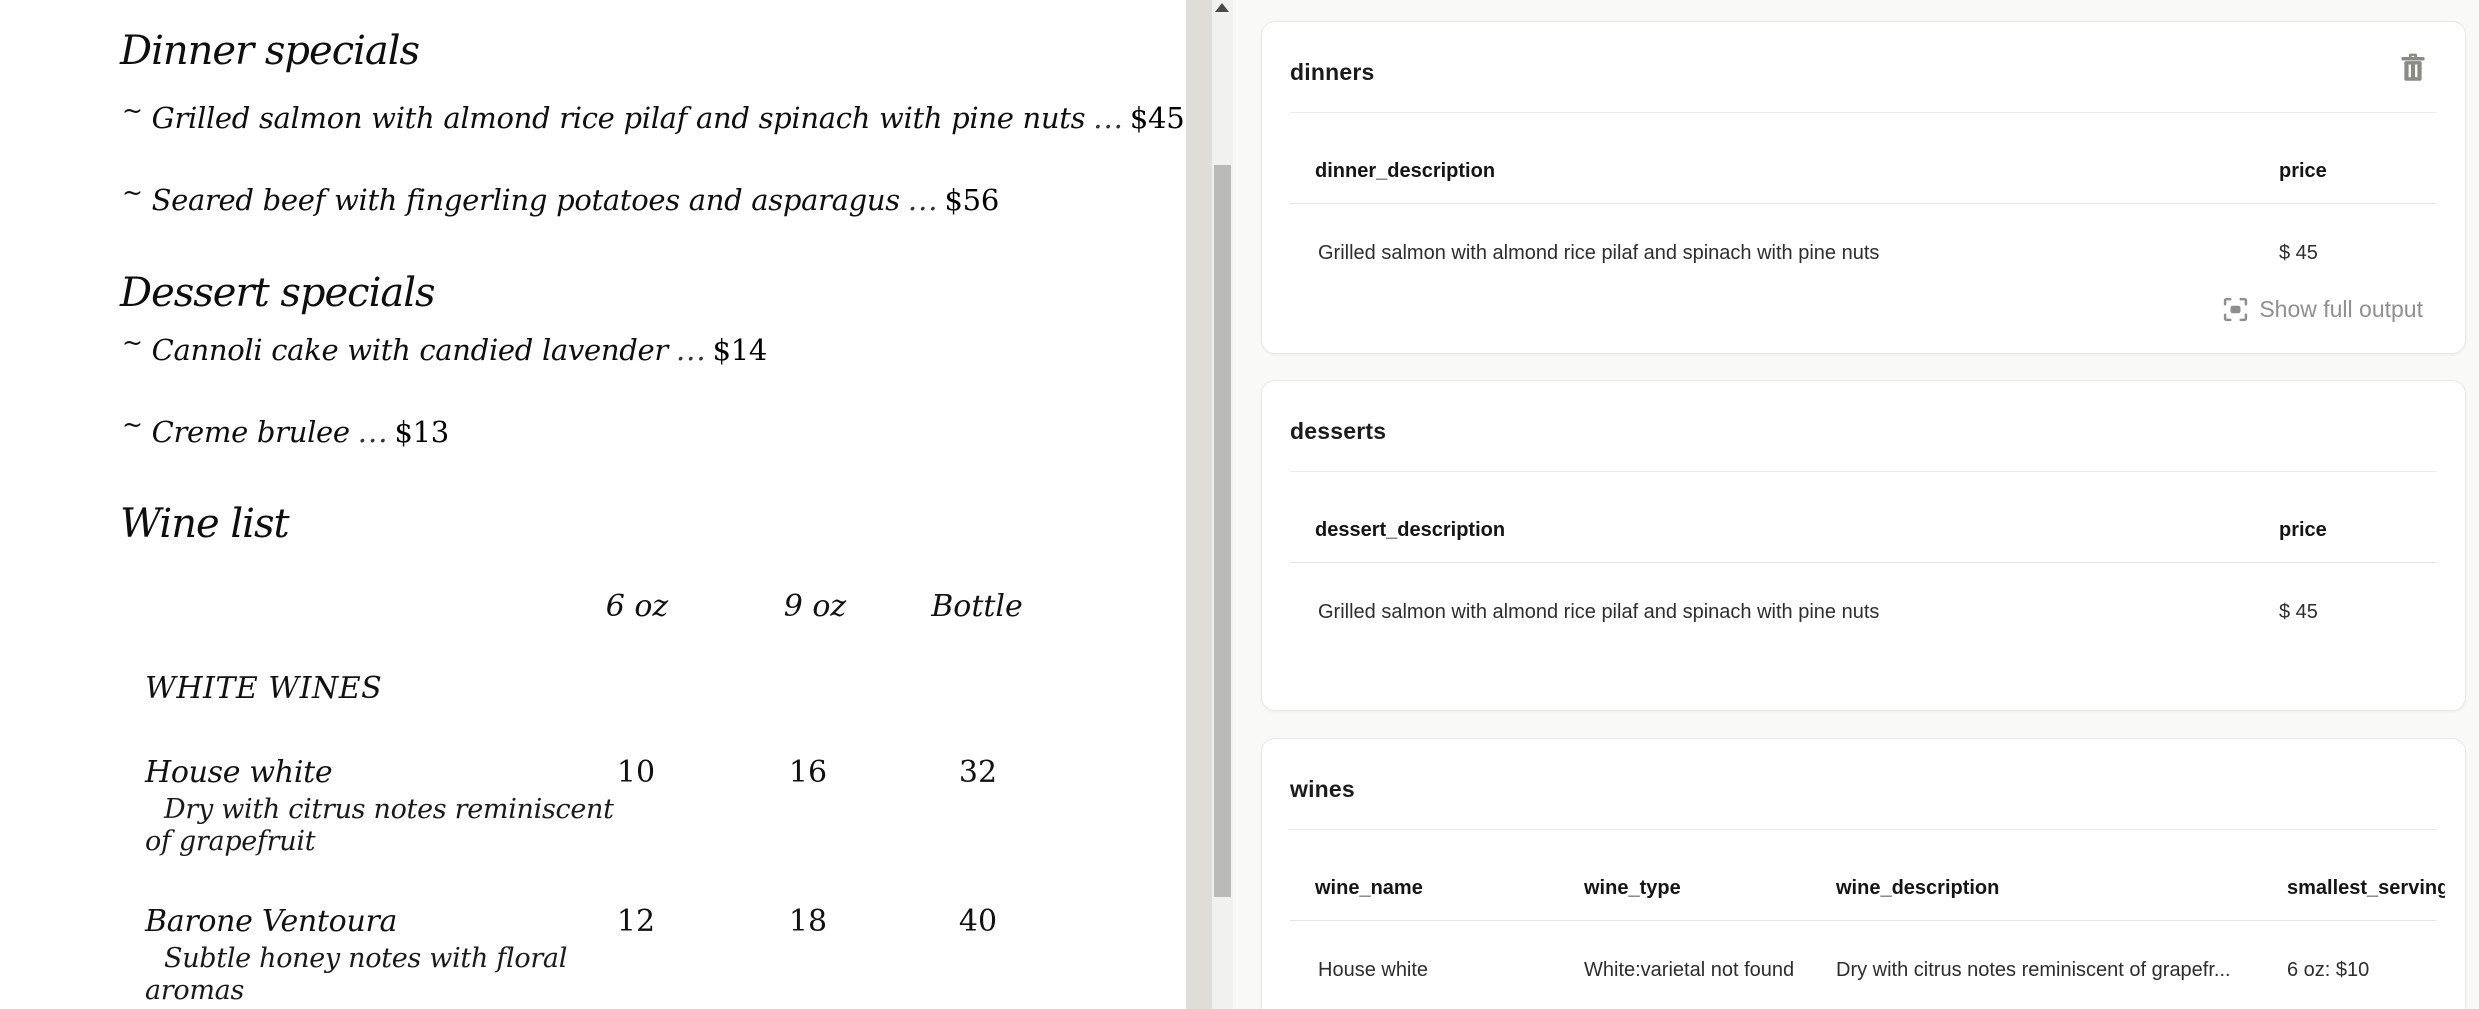 This screenshot has height=1009, width=2479. Describe the element at coordinates (1369, 888) in the screenshot. I see `column-header-wine-name: wine_name` at that location.